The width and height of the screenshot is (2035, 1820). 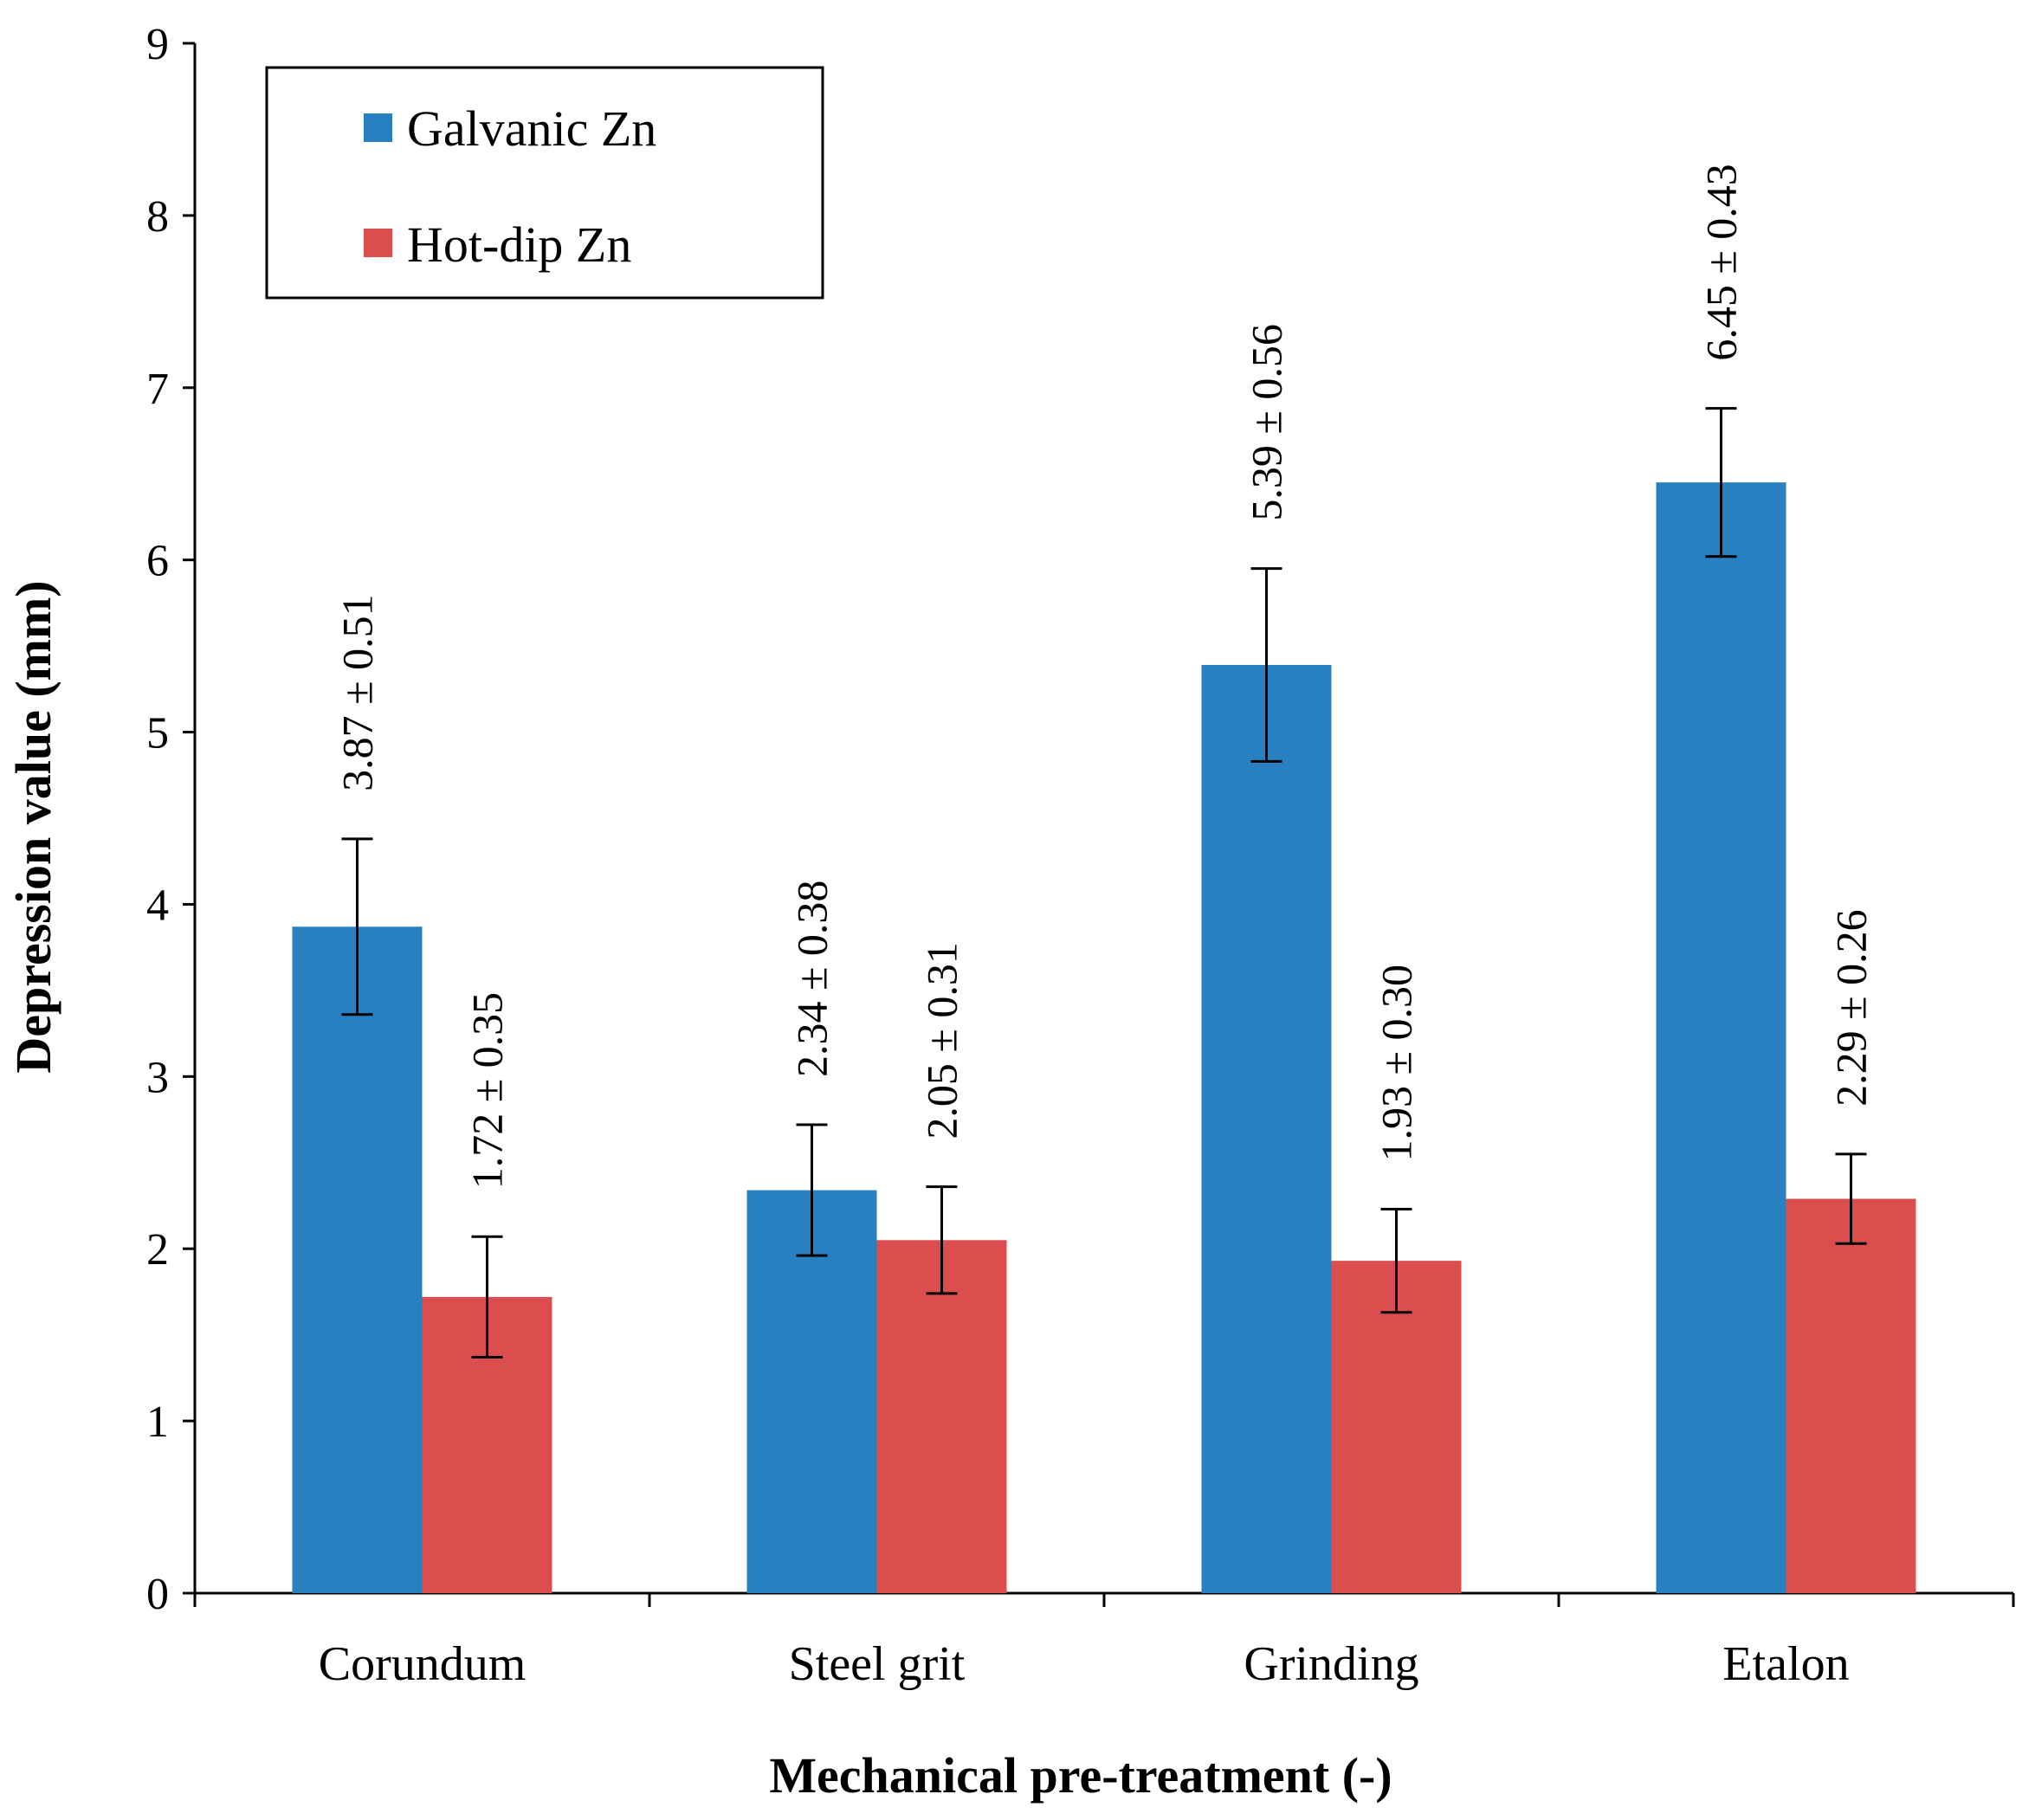 What do you see at coordinates (157, 217) in the screenshot?
I see `y-tick-label: 8` at bounding box center [157, 217].